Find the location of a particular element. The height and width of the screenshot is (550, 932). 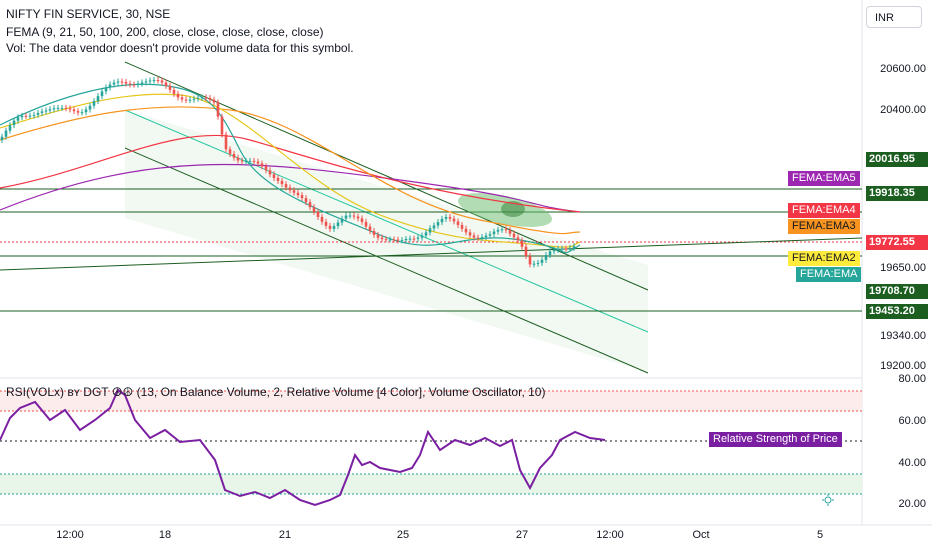

symbol-title: NIFTY FIN SERVICE, 30, NSE is located at coordinates (88, 14).